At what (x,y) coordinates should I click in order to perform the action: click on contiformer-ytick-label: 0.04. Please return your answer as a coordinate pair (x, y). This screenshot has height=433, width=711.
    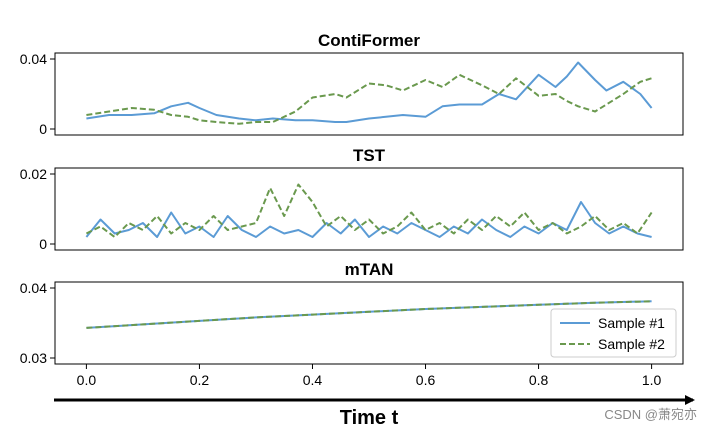
    Looking at the image, I should click on (33, 59).